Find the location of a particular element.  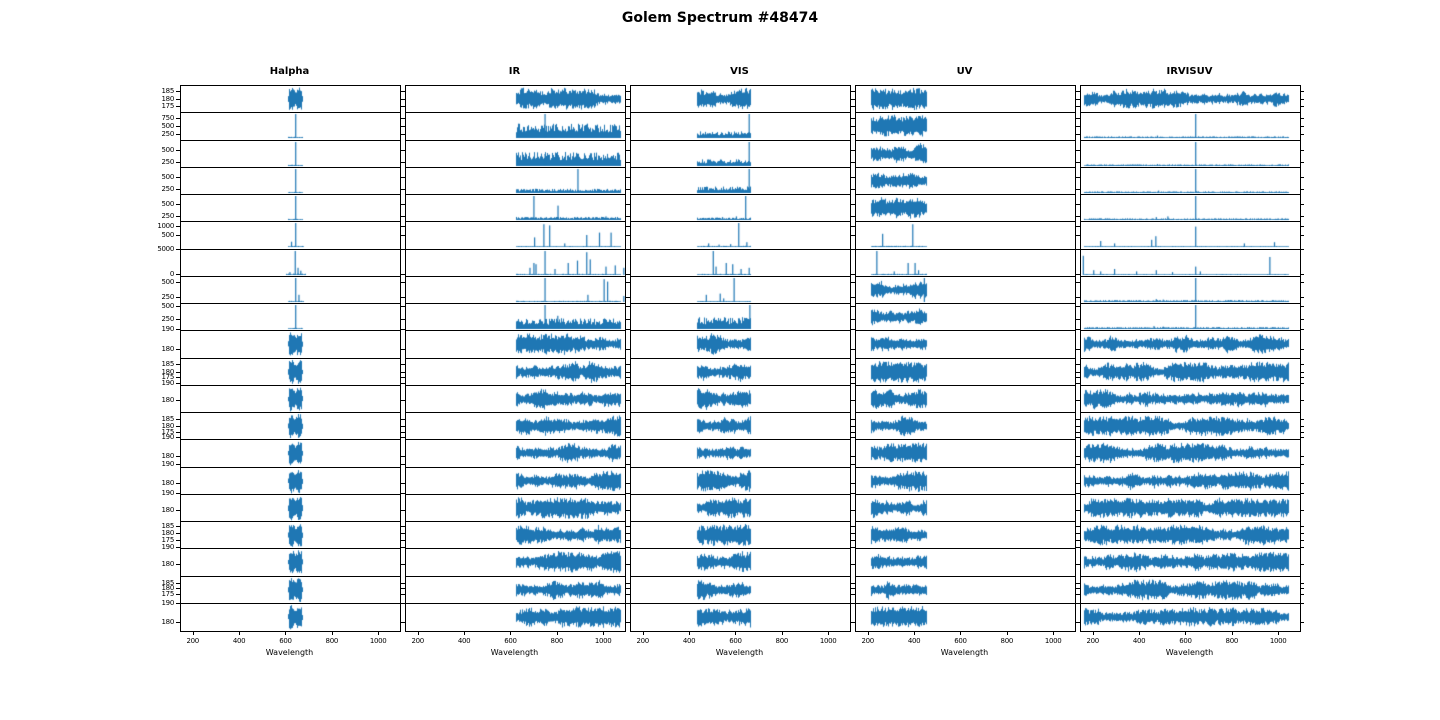

x-tick-label: 1000 is located at coordinates (828, 641).